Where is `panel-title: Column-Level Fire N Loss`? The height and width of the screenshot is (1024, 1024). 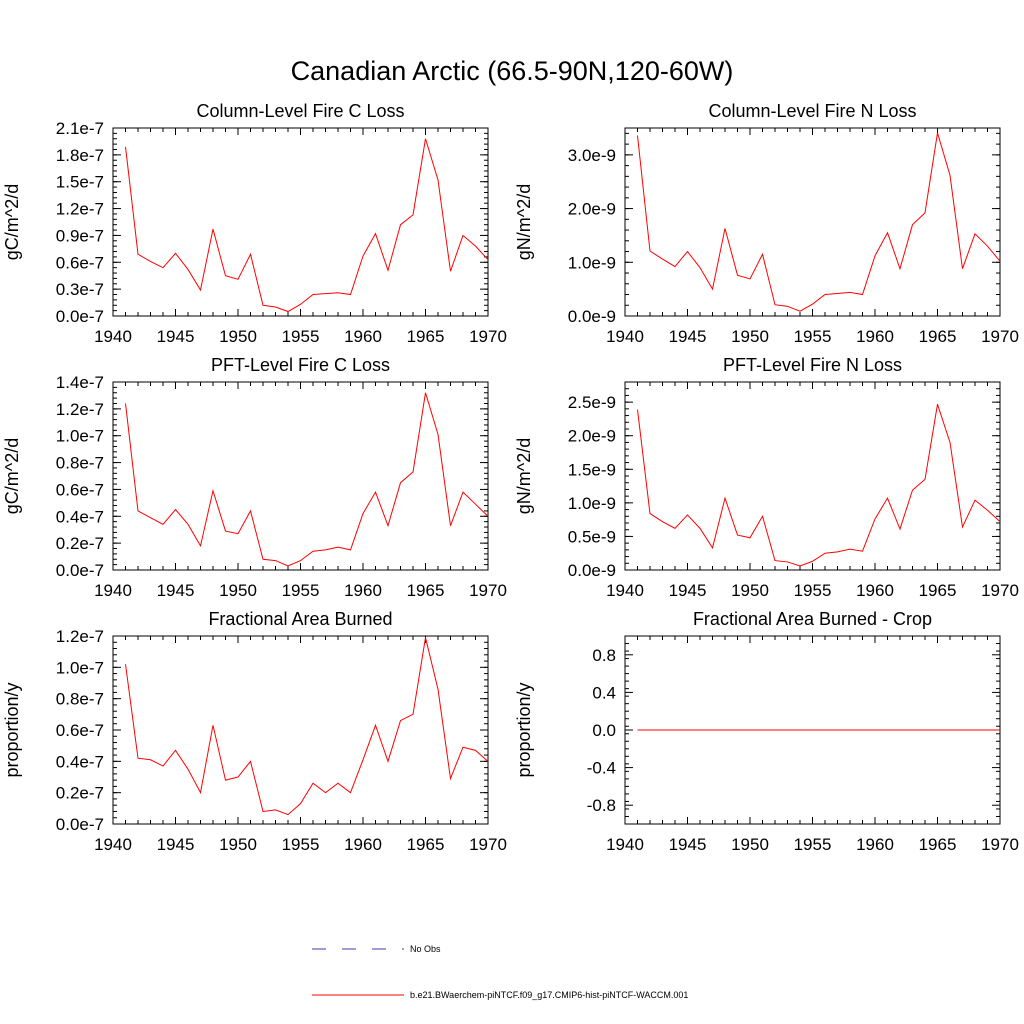
panel-title: Column-Level Fire N Loss is located at coordinates (812, 111).